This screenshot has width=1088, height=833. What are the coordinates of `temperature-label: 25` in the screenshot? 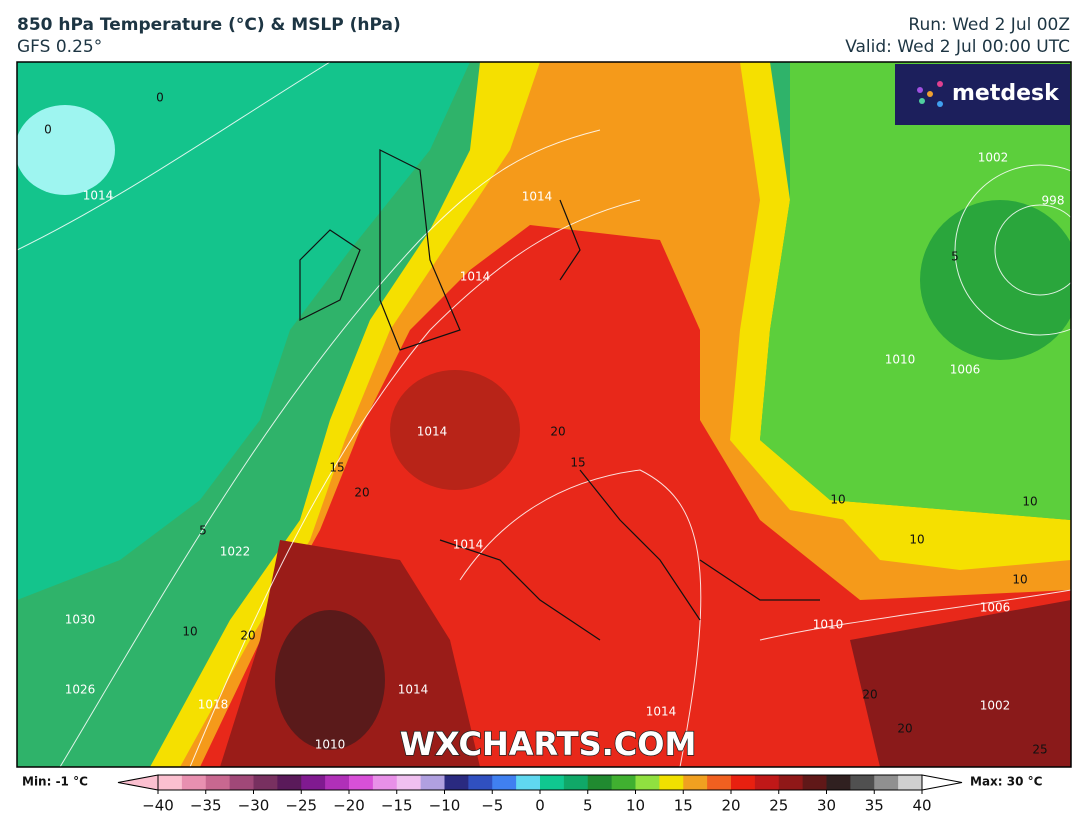 It's located at (1039, 750).